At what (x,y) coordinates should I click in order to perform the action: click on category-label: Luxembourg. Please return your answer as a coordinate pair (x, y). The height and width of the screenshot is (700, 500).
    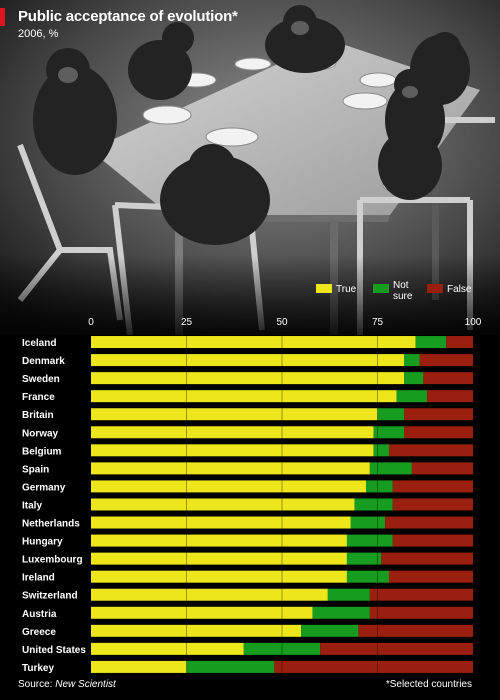
    Looking at the image, I should click on (52, 560).